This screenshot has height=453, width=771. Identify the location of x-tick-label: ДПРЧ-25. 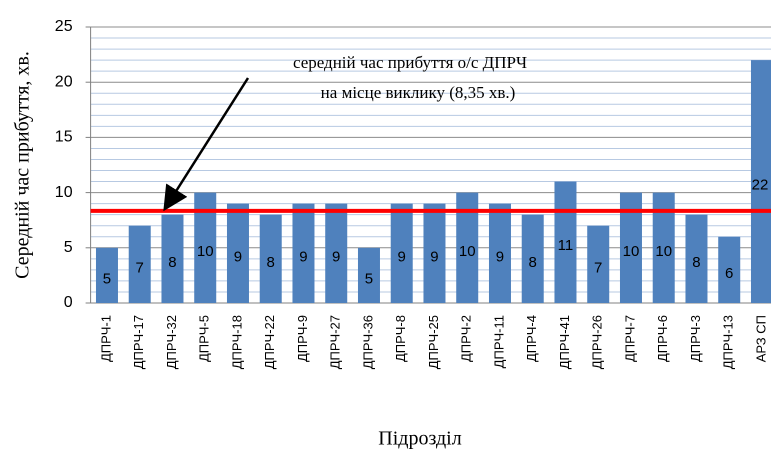
(433, 342).